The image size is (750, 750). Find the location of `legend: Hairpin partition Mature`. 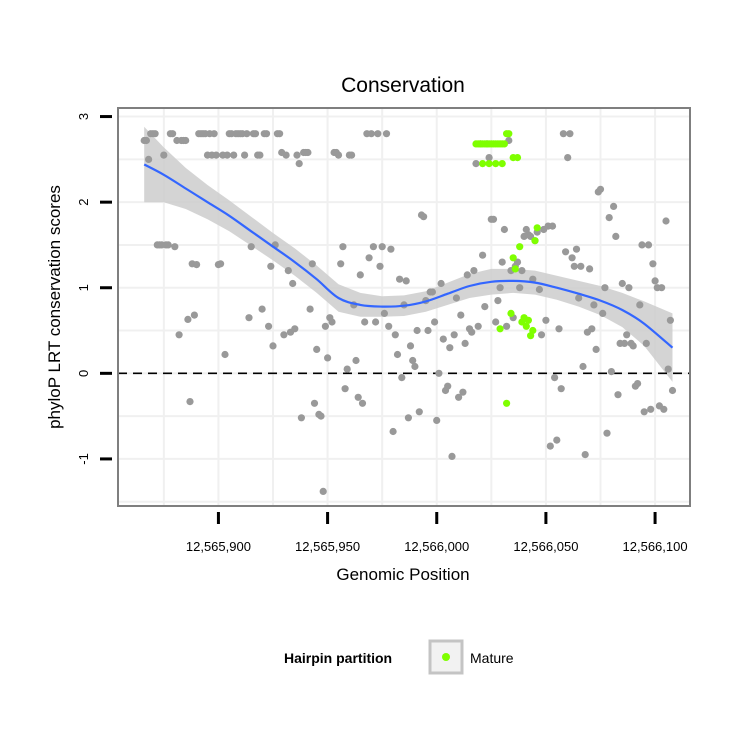

legend: Hairpin partition Mature is located at coordinates (399, 657).